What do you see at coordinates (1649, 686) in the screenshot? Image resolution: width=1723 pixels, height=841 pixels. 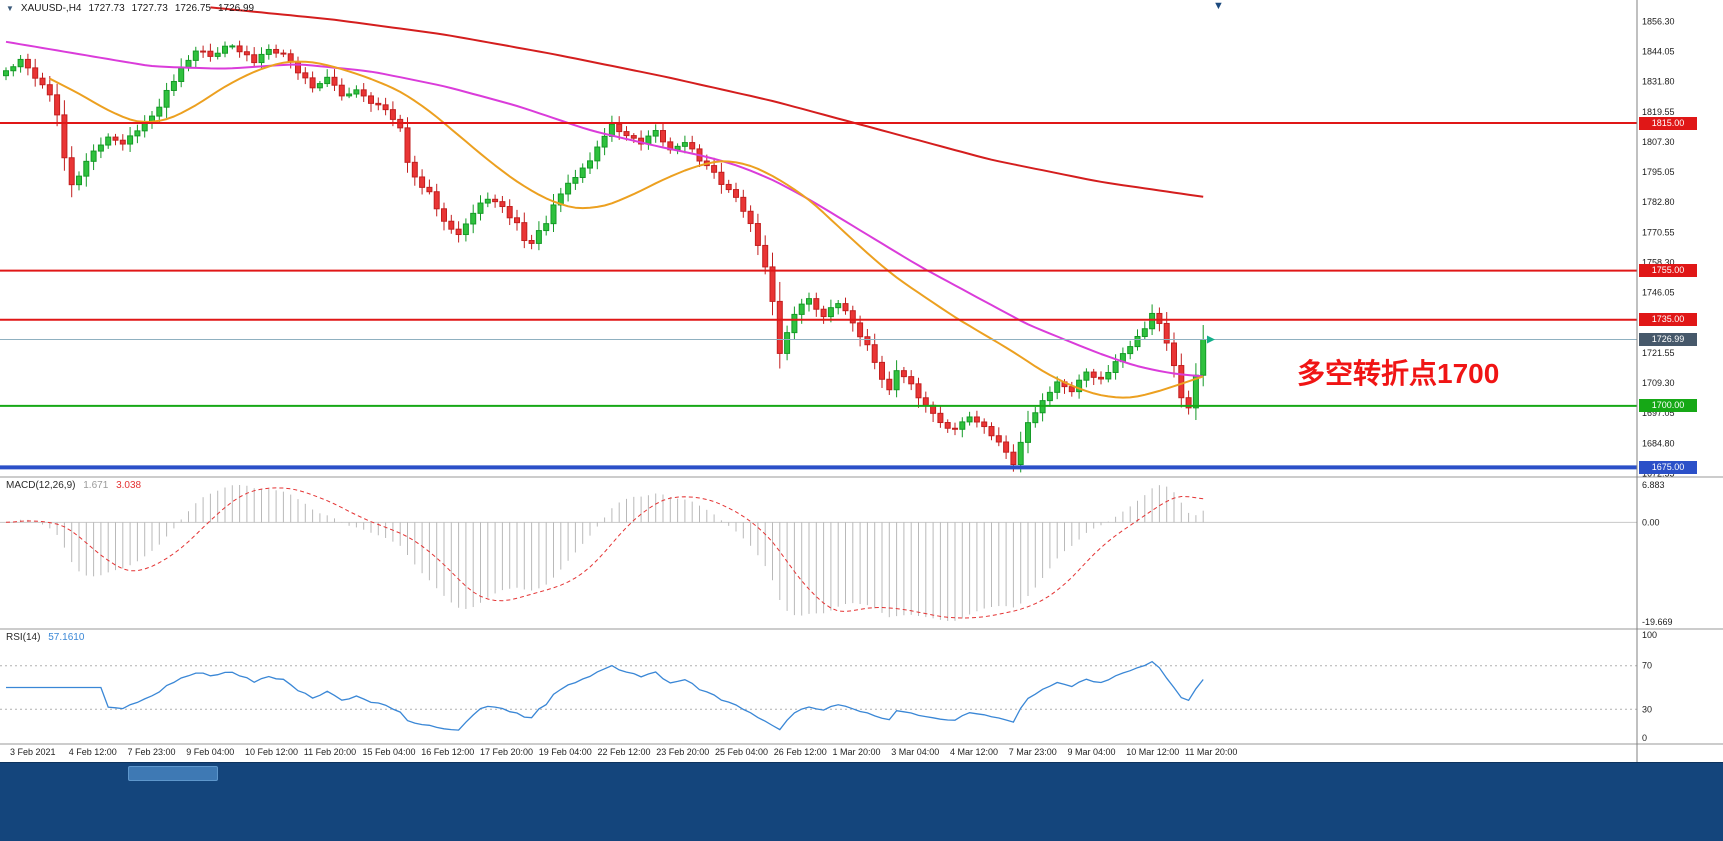 I see `rsi-scale: 100 70 30 0` at bounding box center [1649, 686].